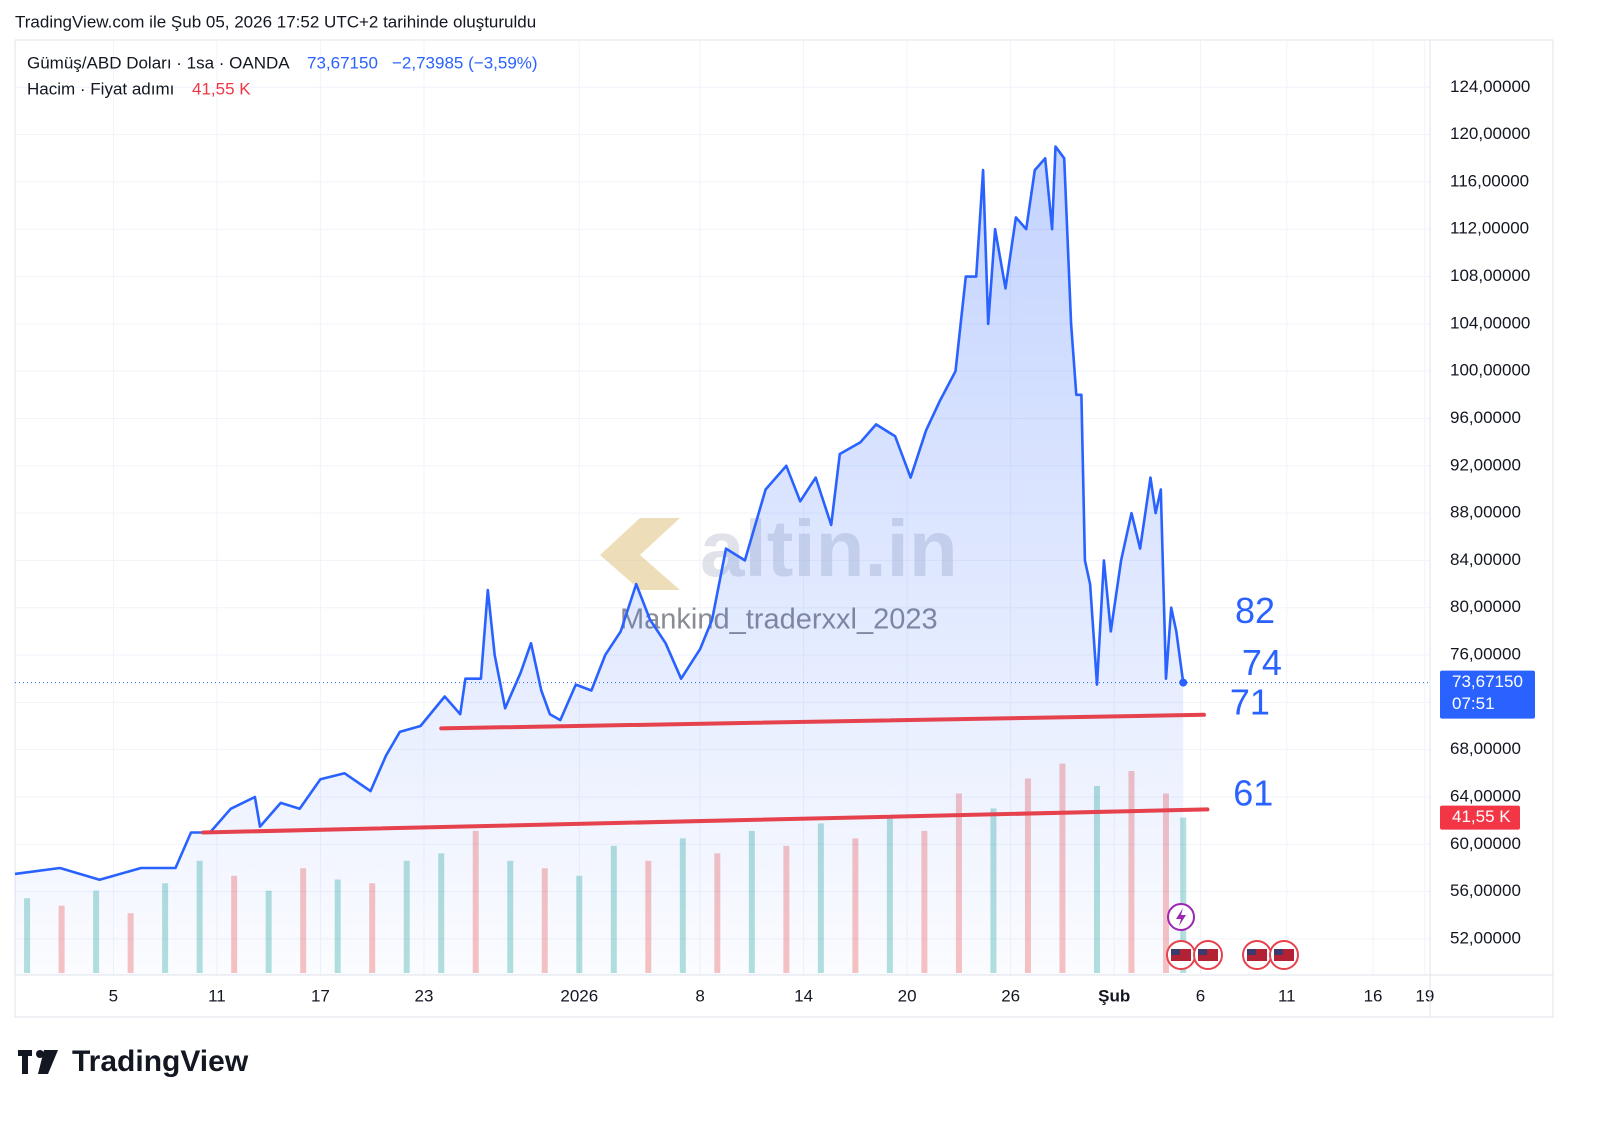 This screenshot has width=1600, height=1137. I want to click on annotation: 82, so click(1255, 610).